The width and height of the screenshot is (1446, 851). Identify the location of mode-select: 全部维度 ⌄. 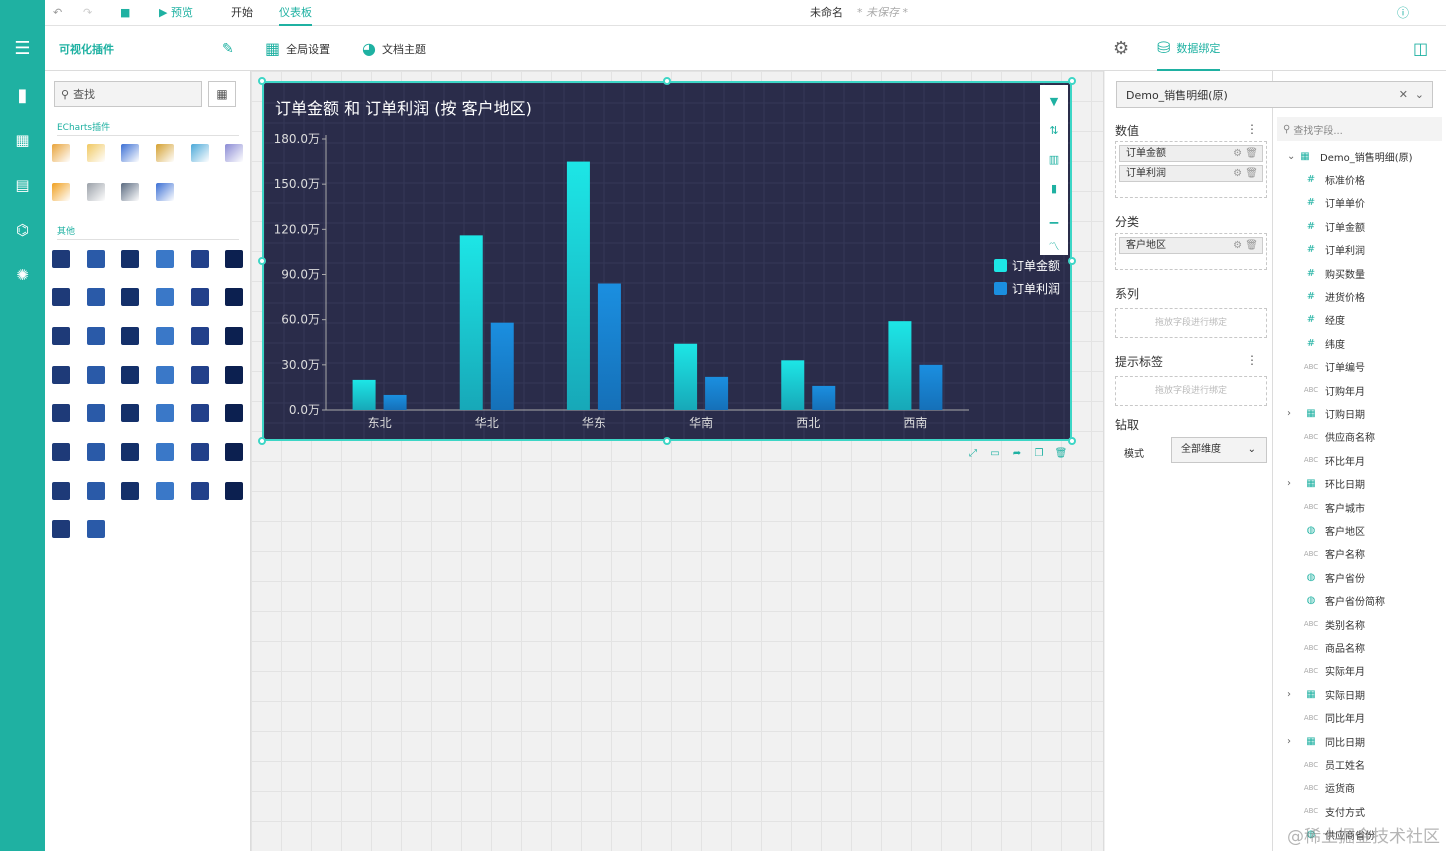
(1219, 450).